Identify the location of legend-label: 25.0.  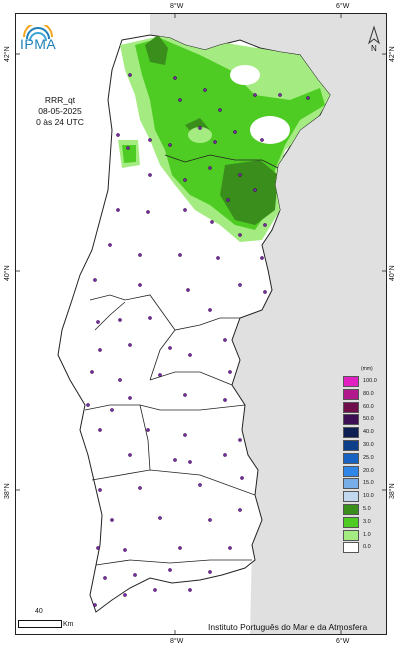
(368, 457).